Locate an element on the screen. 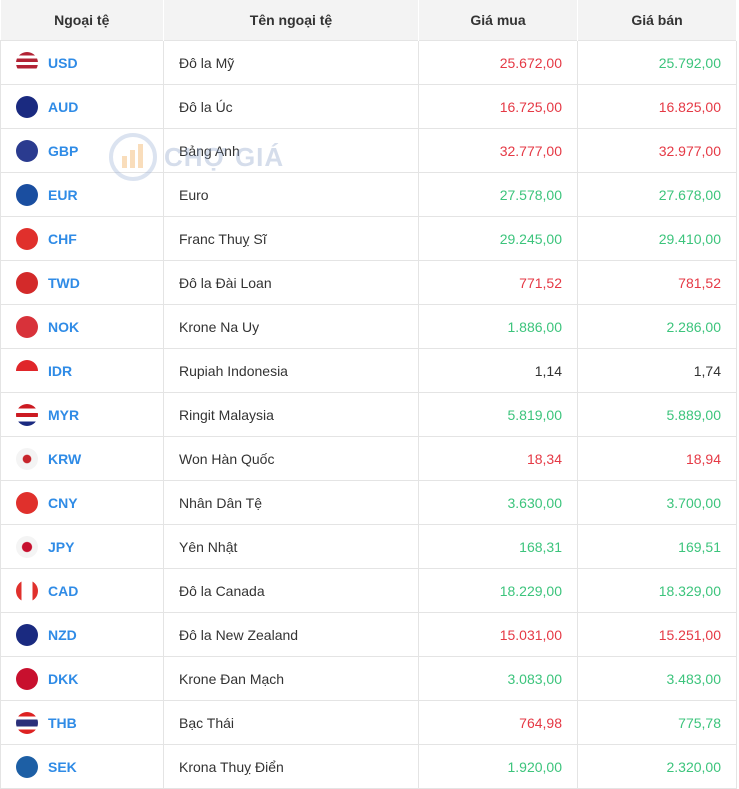 The image size is (739, 789). currency-name: Đô la Úc is located at coordinates (291, 106).